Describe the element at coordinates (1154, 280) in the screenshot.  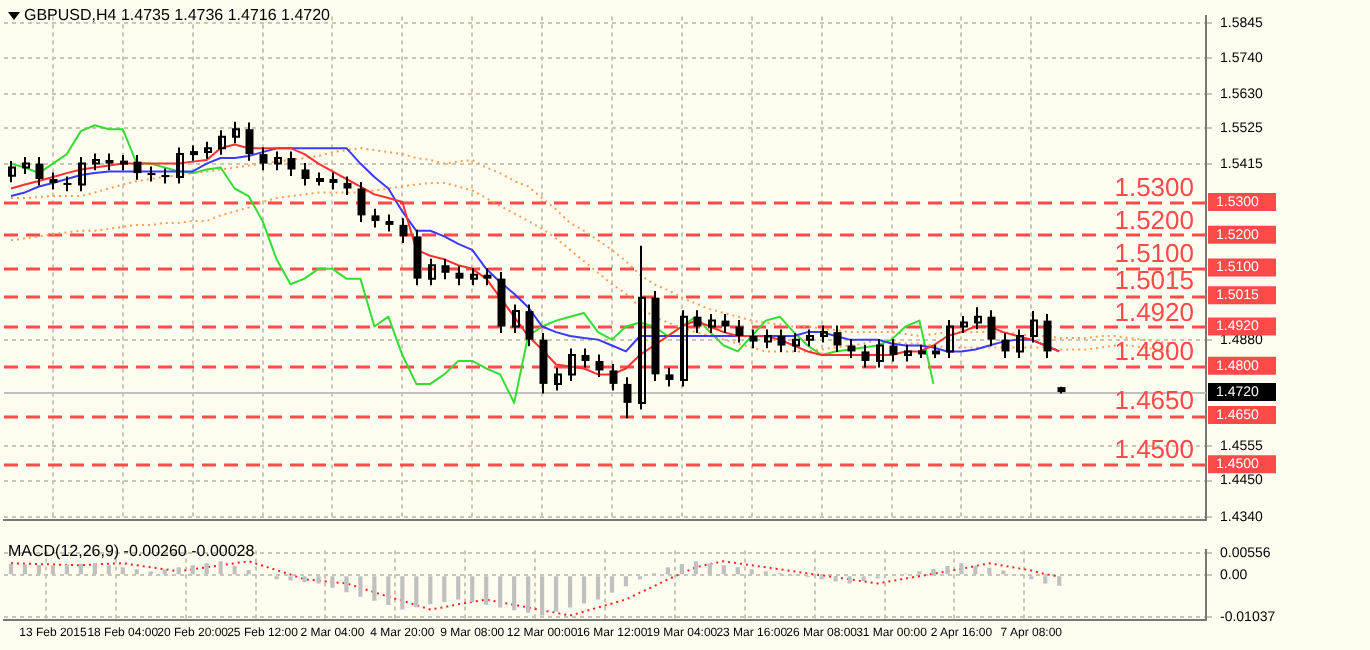
I see `ref-line-label: 1.5015` at that location.